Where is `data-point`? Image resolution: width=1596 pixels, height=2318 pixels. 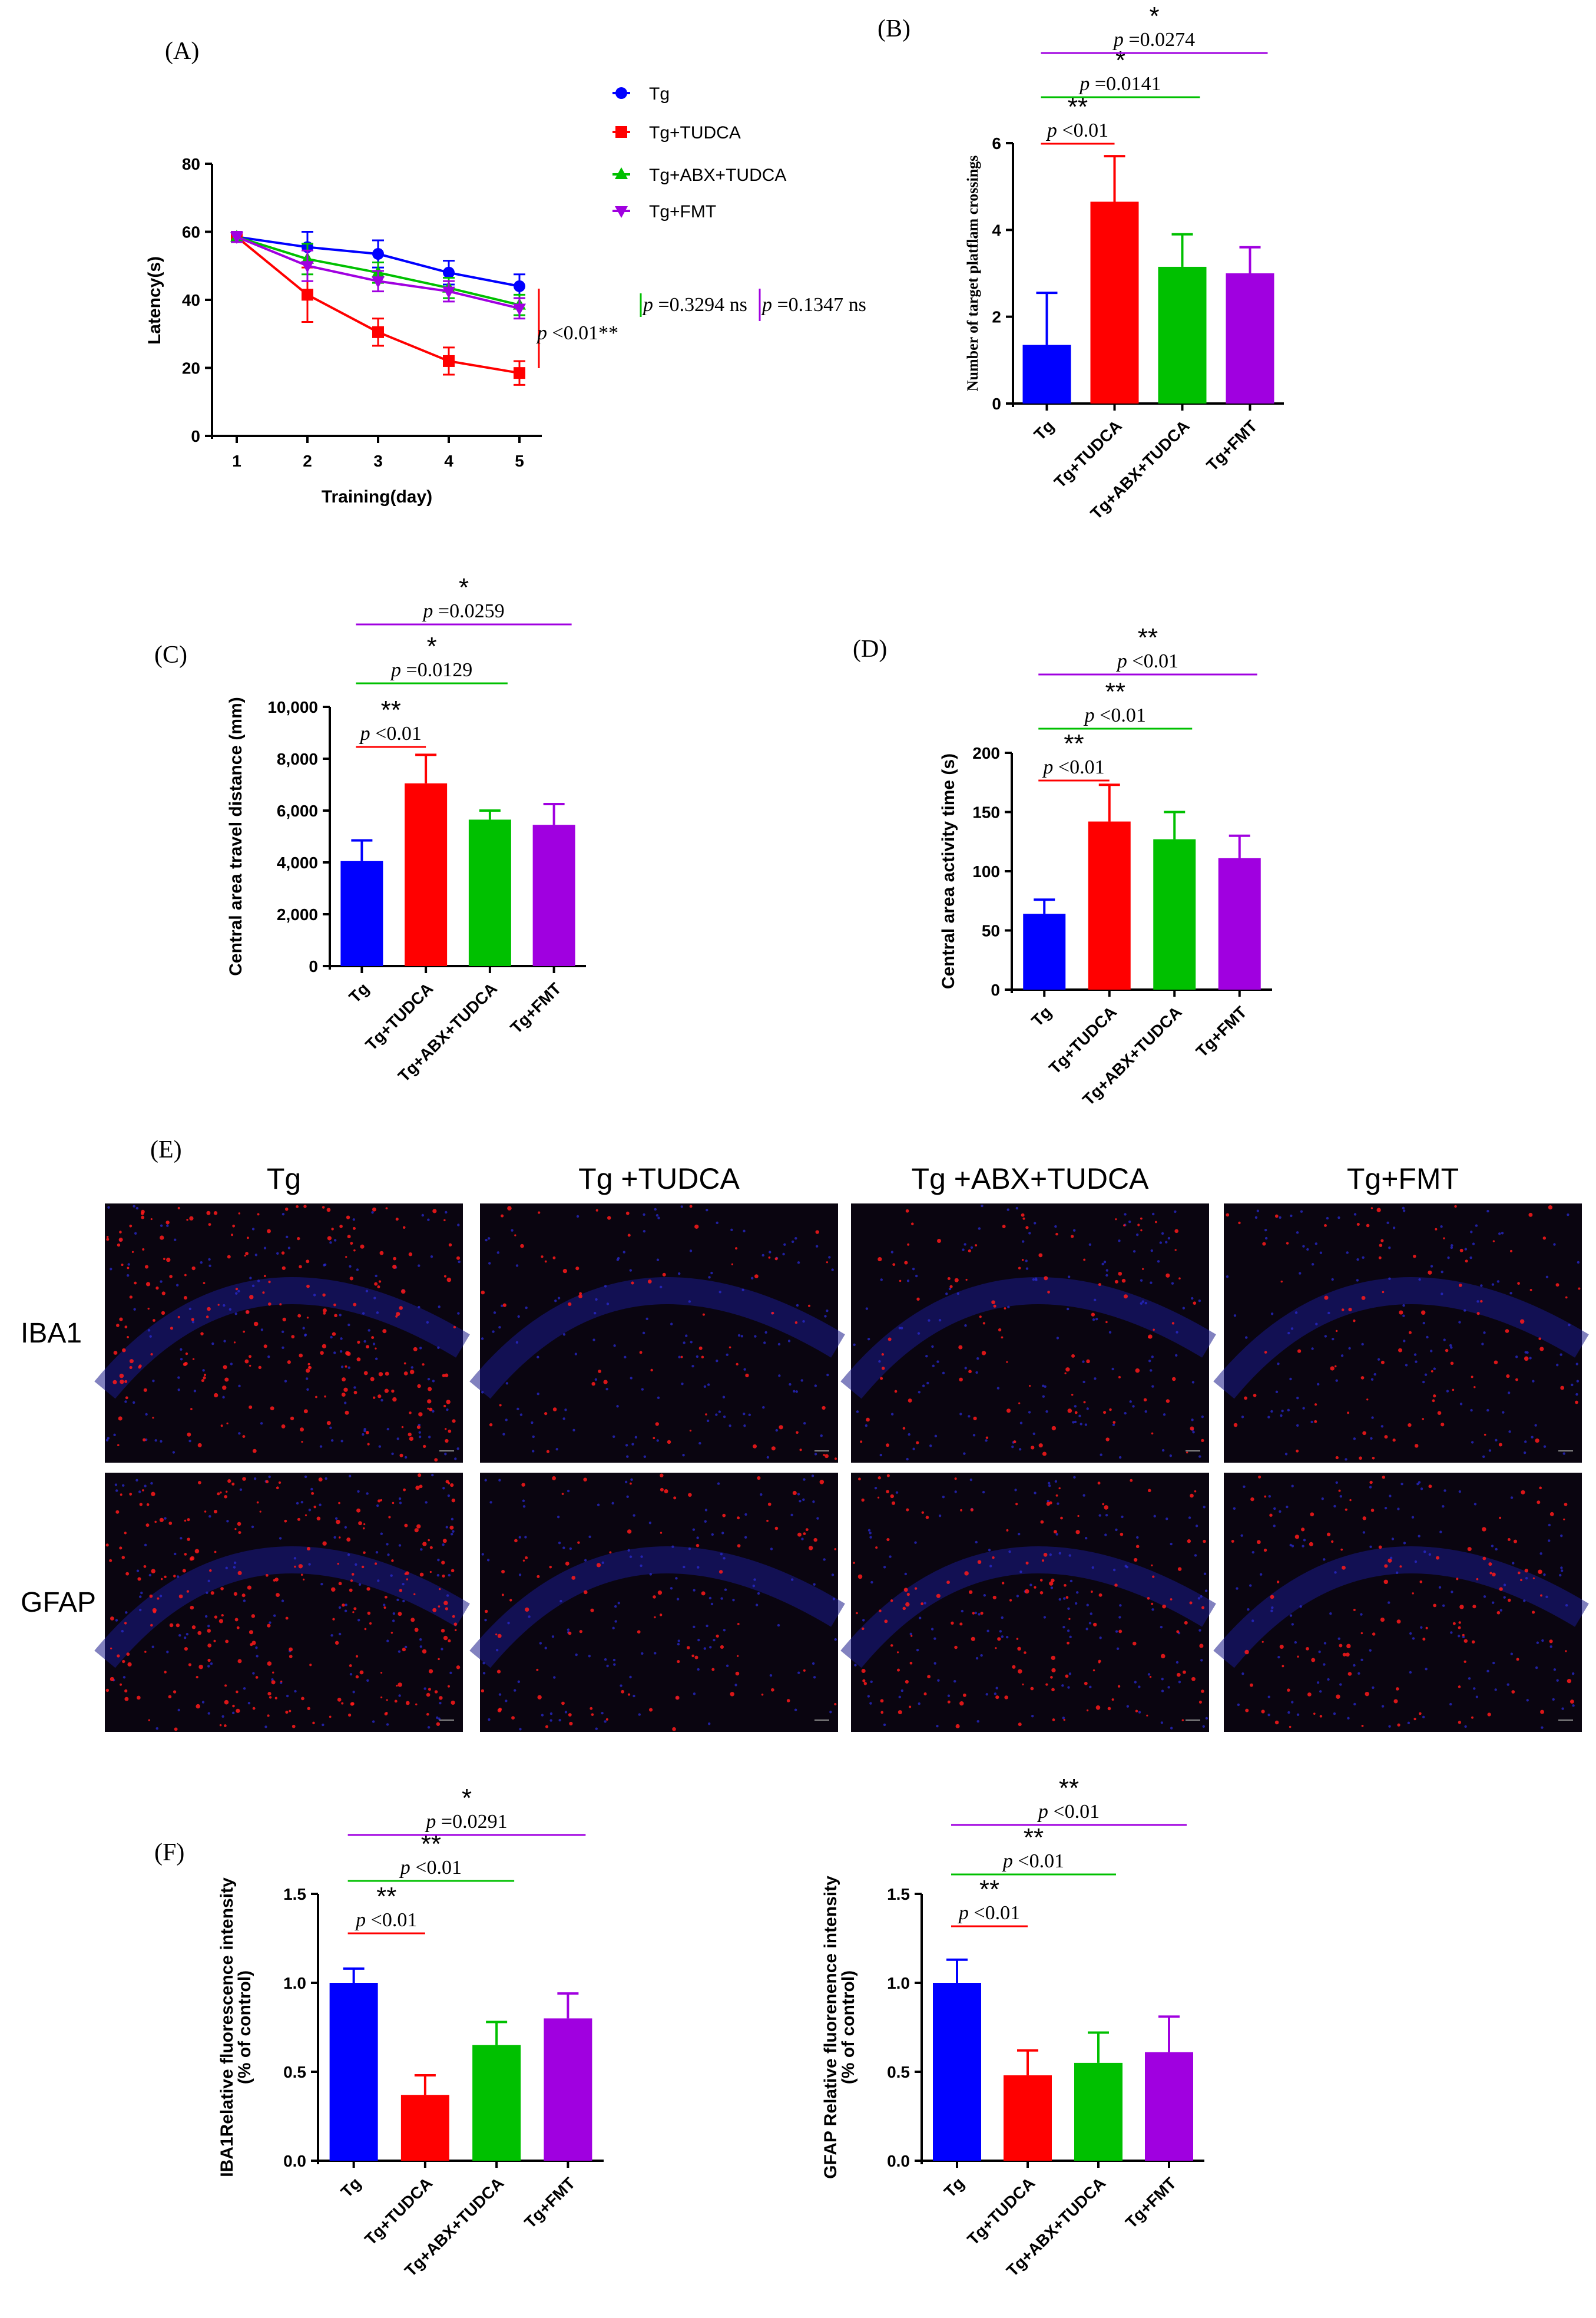
data-point is located at coordinates (307, 295).